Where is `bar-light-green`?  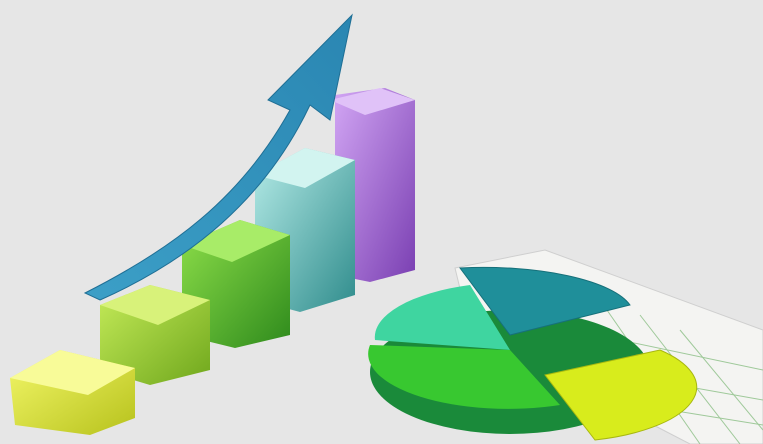
bar-light-green is located at coordinates (155, 335).